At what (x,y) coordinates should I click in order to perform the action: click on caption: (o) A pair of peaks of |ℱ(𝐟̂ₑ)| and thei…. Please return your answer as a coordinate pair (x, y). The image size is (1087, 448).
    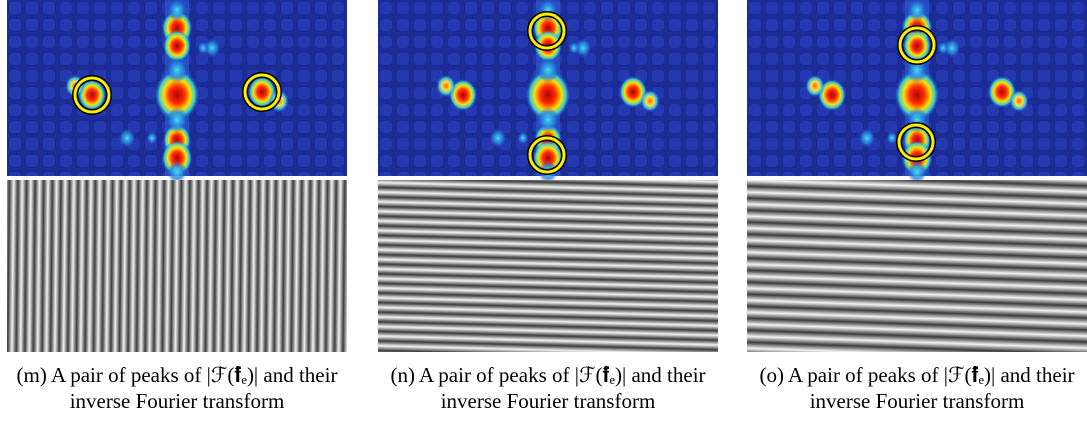
    Looking at the image, I should click on (917, 388).